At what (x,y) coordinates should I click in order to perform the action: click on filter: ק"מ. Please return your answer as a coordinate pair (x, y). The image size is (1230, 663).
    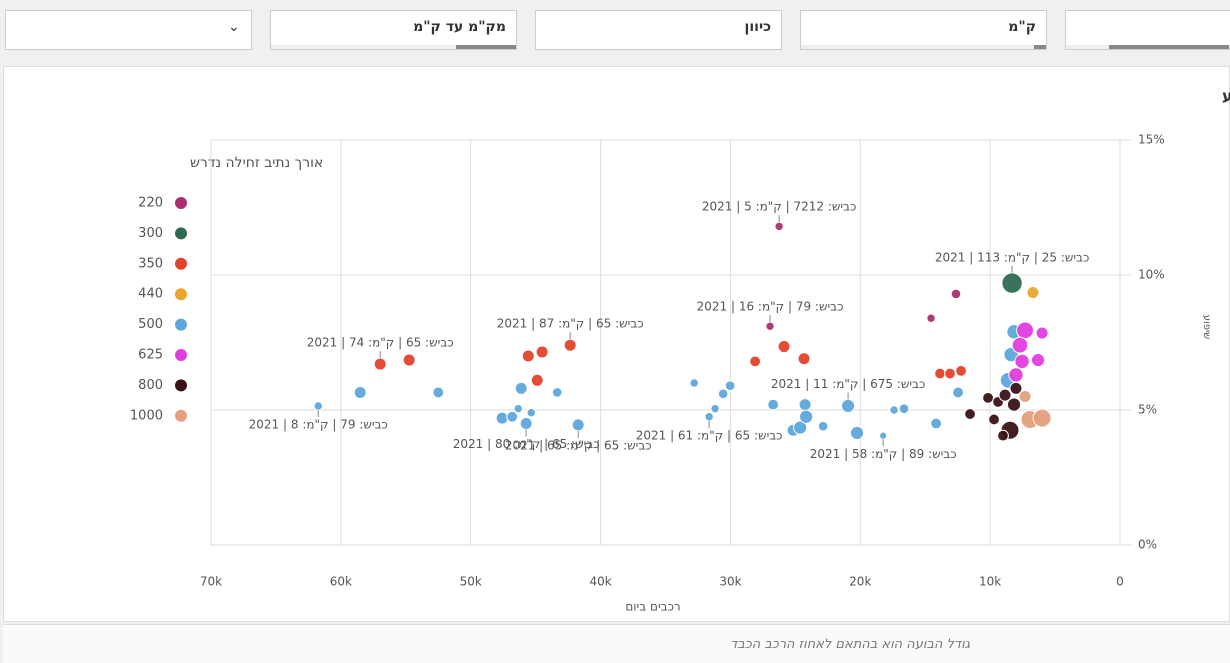
    Looking at the image, I should click on (923, 30).